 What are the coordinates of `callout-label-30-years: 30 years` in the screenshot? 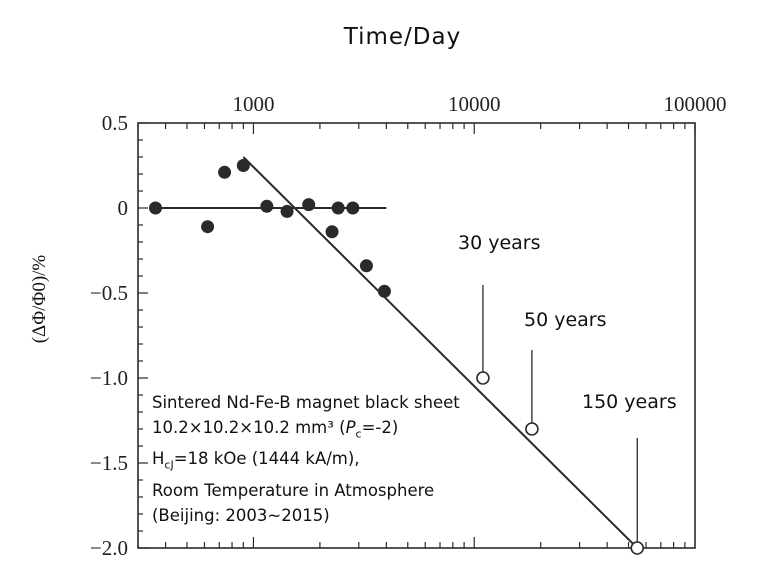 It's located at (499, 243).